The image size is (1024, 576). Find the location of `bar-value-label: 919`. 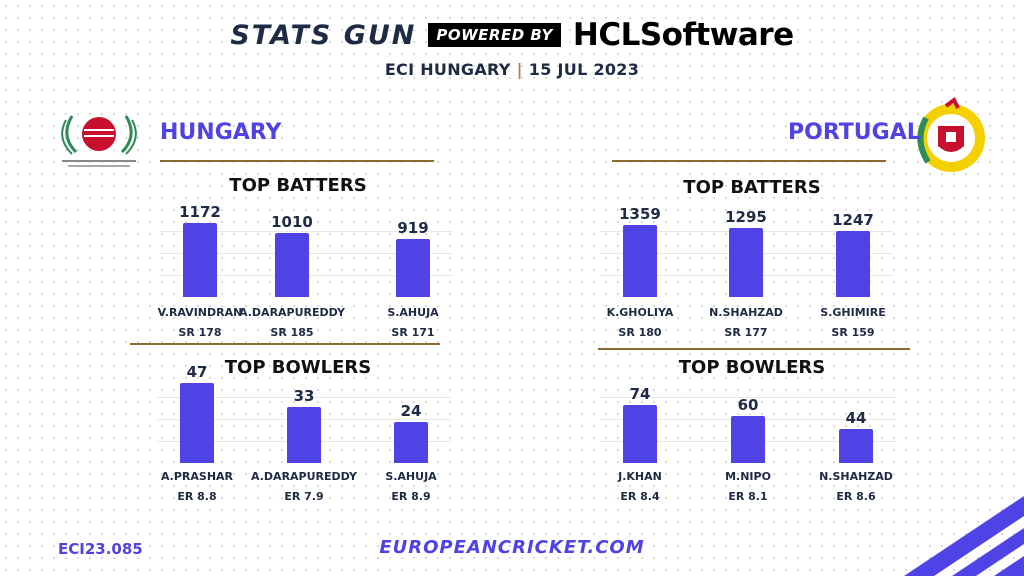

bar-value-label: 919 is located at coordinates (413, 228).